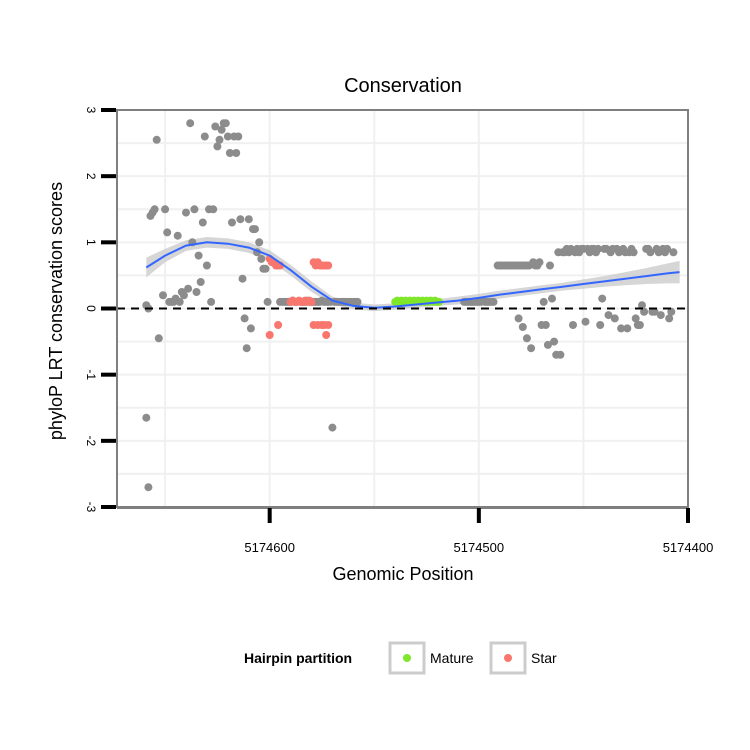 This screenshot has width=750, height=750. What do you see at coordinates (91, 507) in the screenshot?
I see `y-tick-label: -3` at bounding box center [91, 507].